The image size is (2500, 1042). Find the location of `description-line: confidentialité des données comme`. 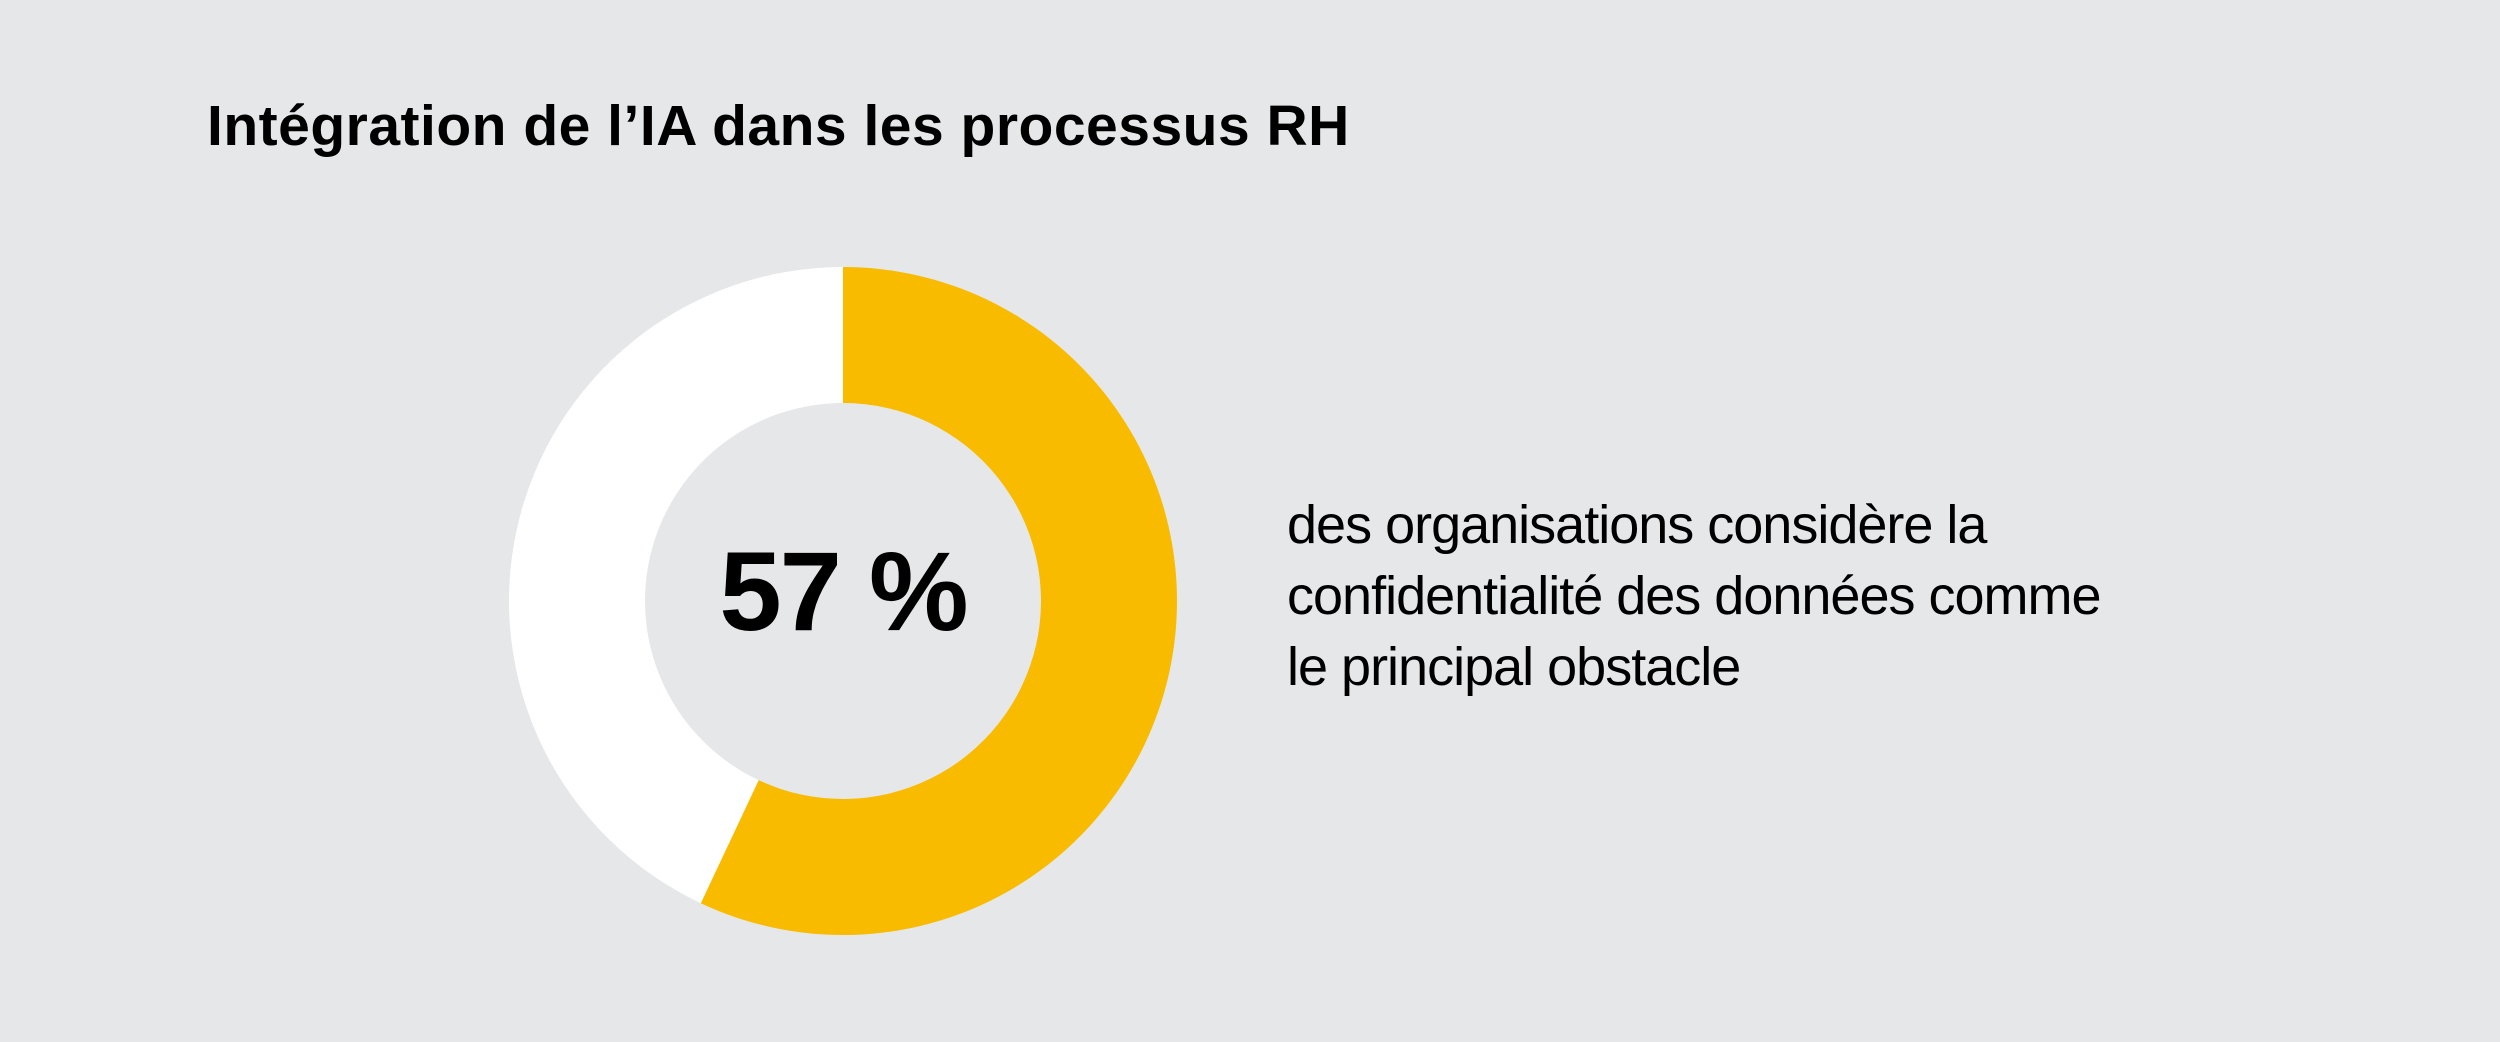

description-line: confidentialité des données comme is located at coordinates (1694, 596).